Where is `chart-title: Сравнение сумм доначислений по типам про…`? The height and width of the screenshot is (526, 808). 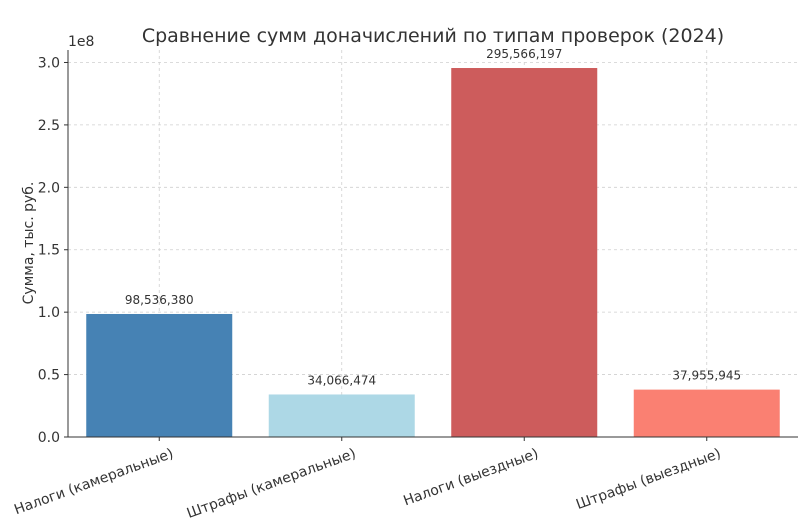 chart-title: Сравнение сумм доначислений по типам про… is located at coordinates (433, 36).